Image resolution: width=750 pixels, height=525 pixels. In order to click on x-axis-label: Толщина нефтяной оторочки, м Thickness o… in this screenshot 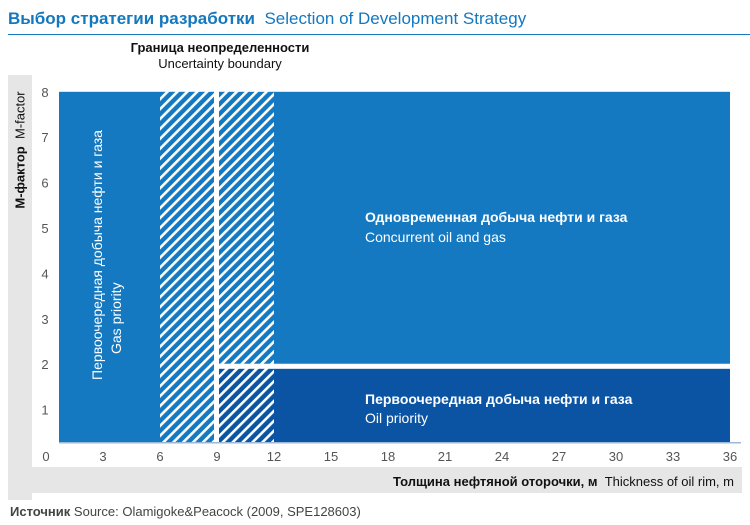, I will do `click(563, 481)`.